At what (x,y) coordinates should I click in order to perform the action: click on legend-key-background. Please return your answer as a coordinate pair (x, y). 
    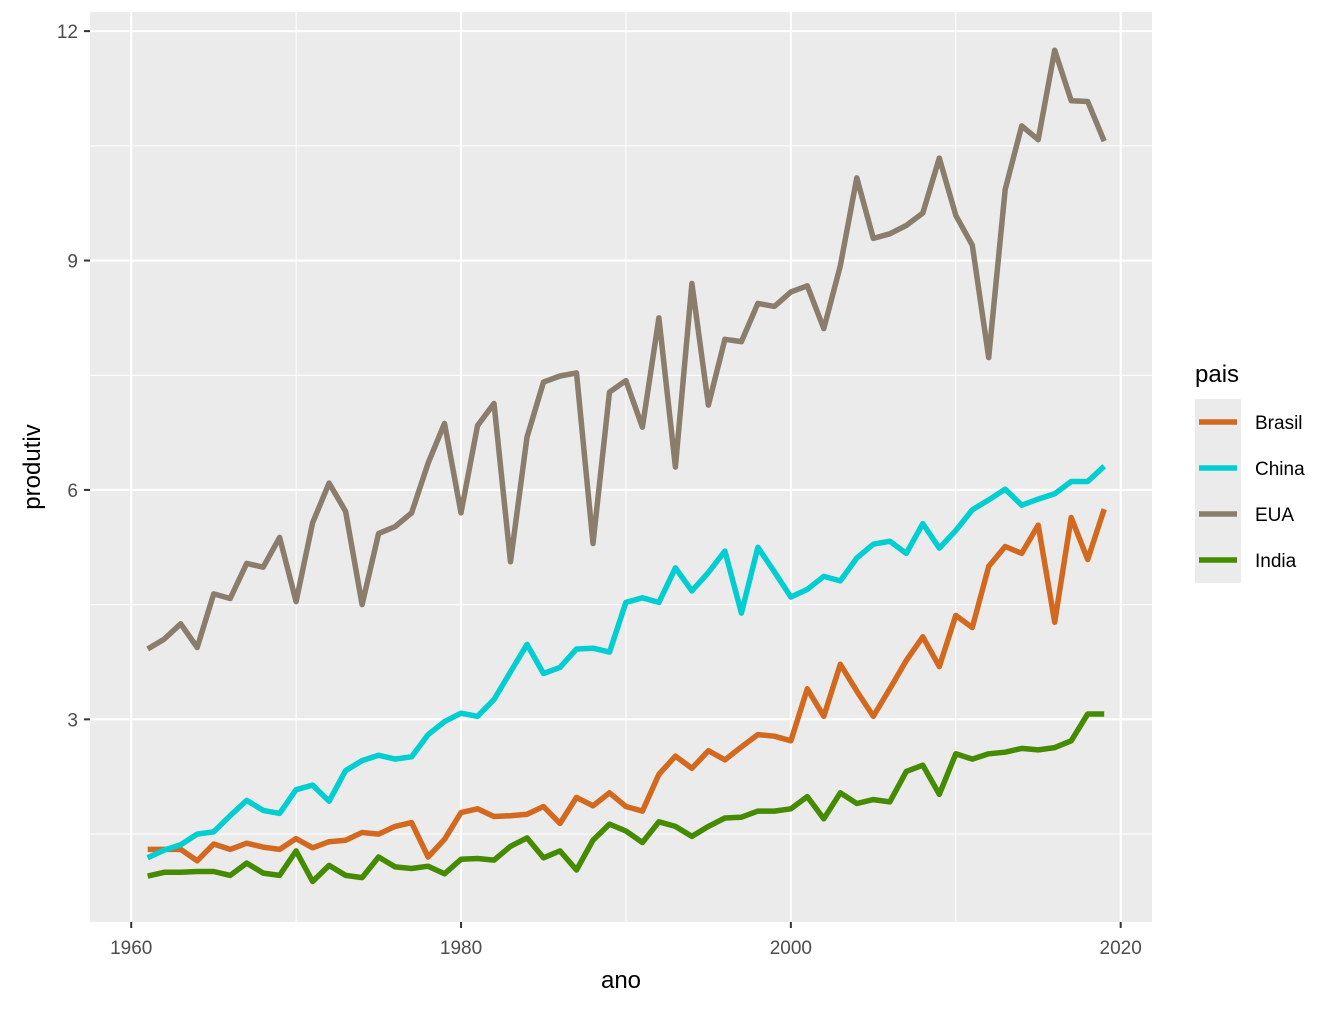
    Looking at the image, I should click on (1218, 491).